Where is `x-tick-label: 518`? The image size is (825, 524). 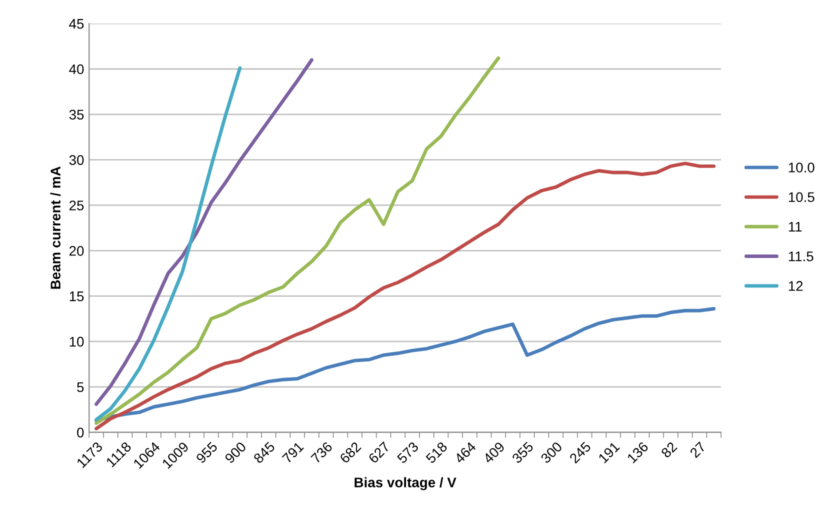 x-tick-label: 518 is located at coordinates (436, 452).